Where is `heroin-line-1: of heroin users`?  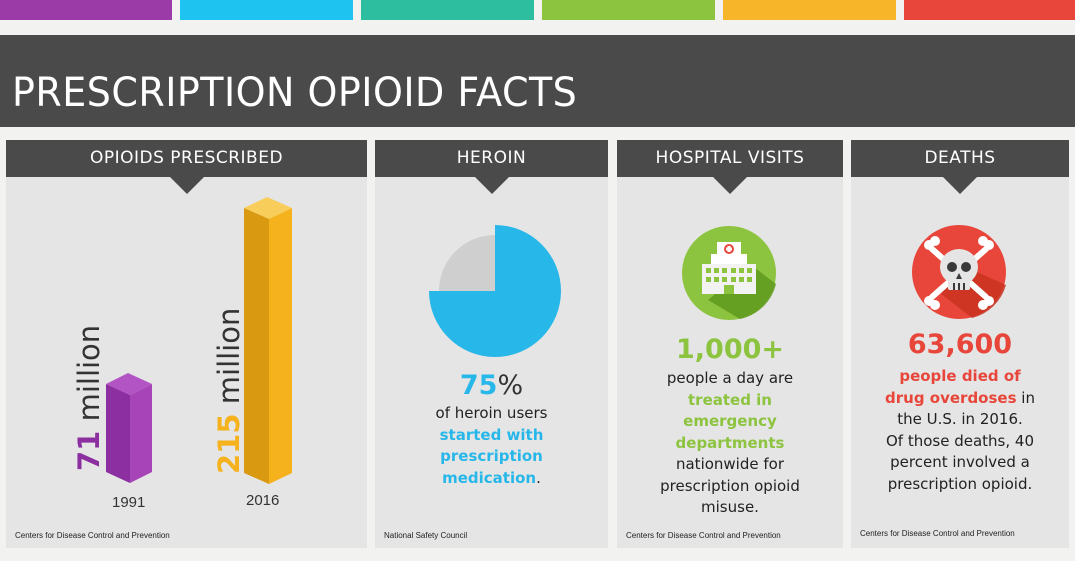 heroin-line-1: of heroin users is located at coordinates (491, 413).